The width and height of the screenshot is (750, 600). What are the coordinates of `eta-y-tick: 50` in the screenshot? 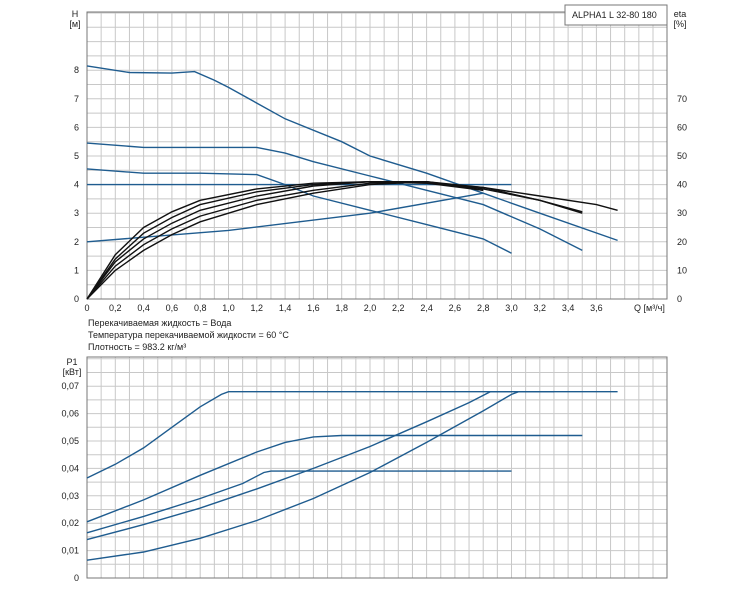 It's located at (682, 156).